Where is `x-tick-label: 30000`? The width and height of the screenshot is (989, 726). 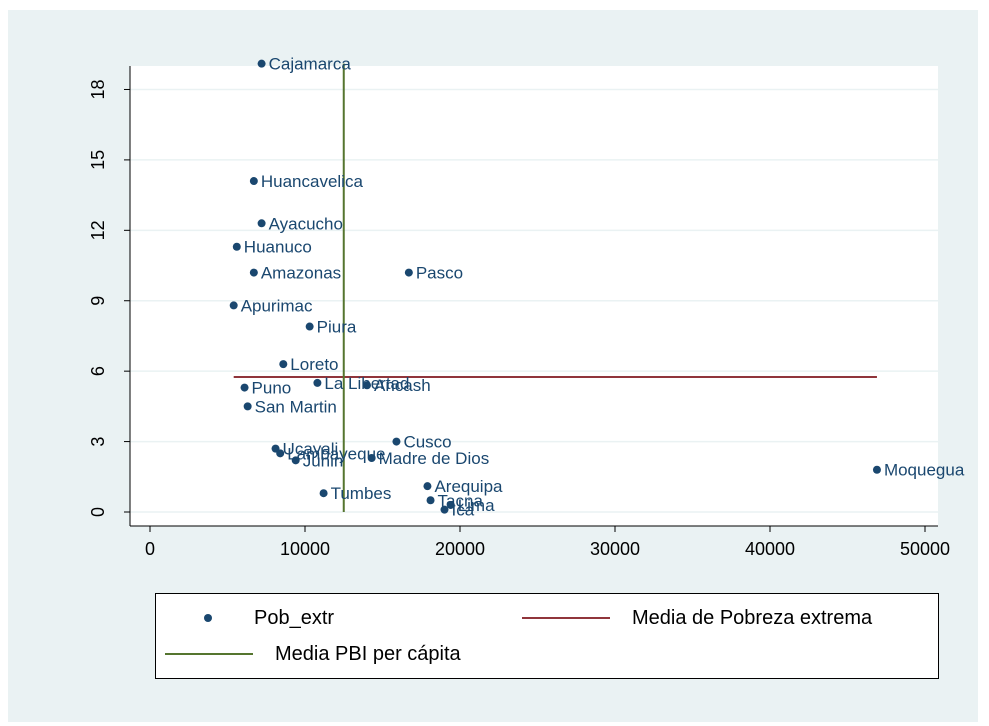 x-tick-label: 30000 is located at coordinates (615, 549).